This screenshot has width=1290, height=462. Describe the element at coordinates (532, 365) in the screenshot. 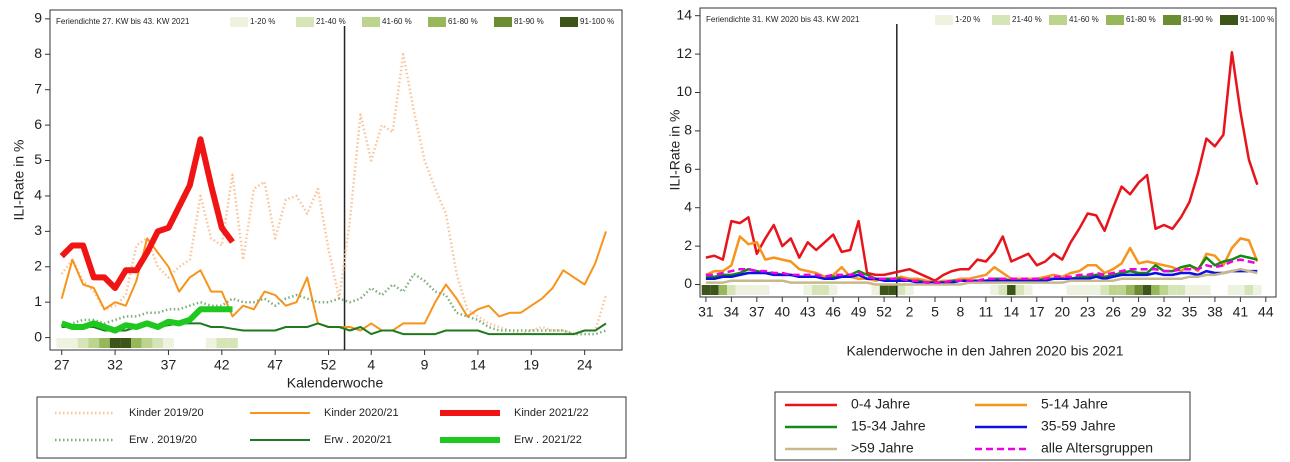

I see `x-tick-label: 19` at that location.